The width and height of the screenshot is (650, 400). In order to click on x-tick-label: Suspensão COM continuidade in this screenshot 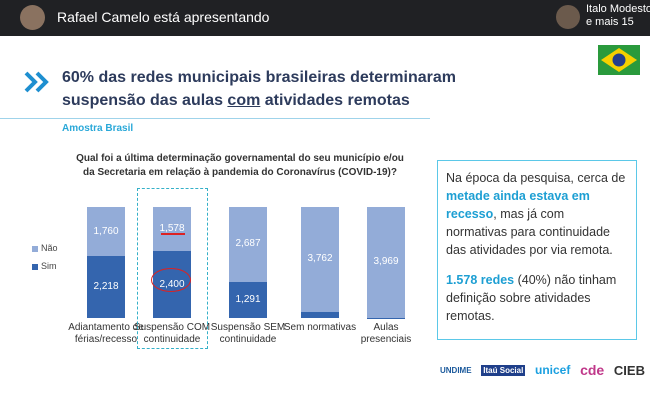, I will do `click(172, 333)`.